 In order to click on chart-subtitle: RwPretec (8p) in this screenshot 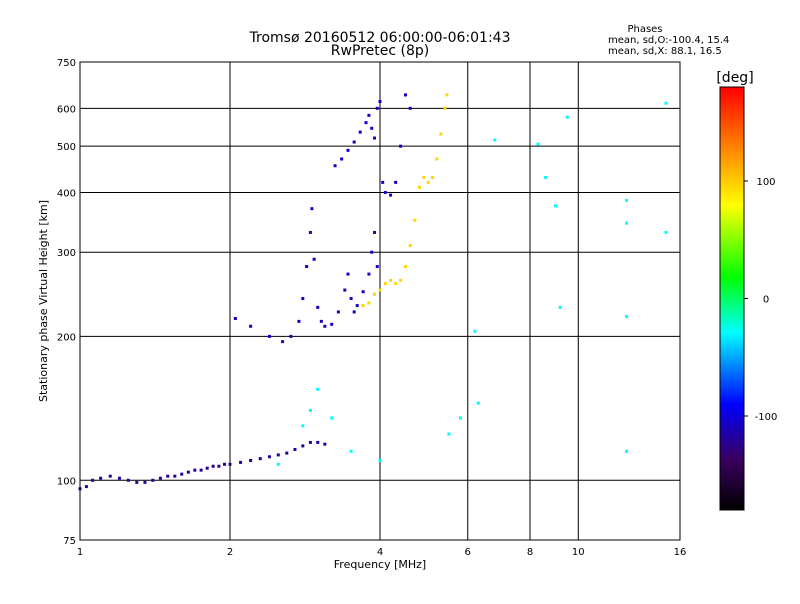, I will do `click(380, 51)`.